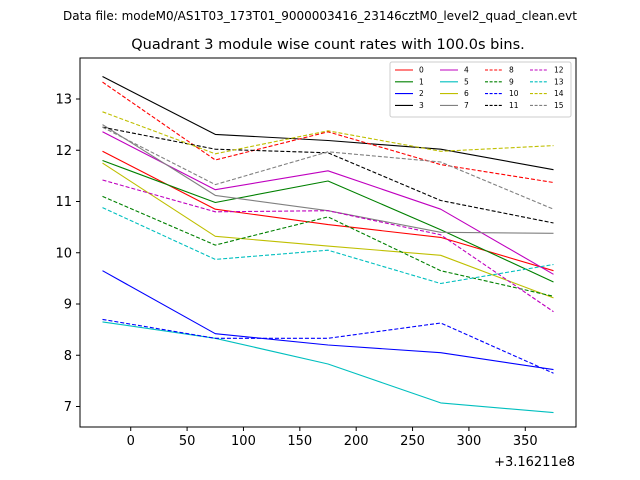 The height and width of the screenshot is (480, 640). Describe the element at coordinates (412, 441) in the screenshot. I see `x-tick-label: 250` at that location.